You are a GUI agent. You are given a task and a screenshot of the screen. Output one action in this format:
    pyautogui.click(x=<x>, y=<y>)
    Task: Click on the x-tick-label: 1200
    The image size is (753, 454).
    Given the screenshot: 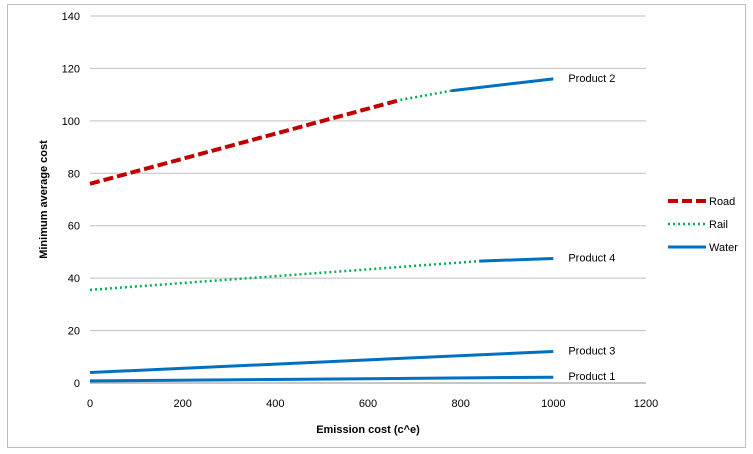 What is the action you would take?
    pyautogui.click(x=646, y=404)
    